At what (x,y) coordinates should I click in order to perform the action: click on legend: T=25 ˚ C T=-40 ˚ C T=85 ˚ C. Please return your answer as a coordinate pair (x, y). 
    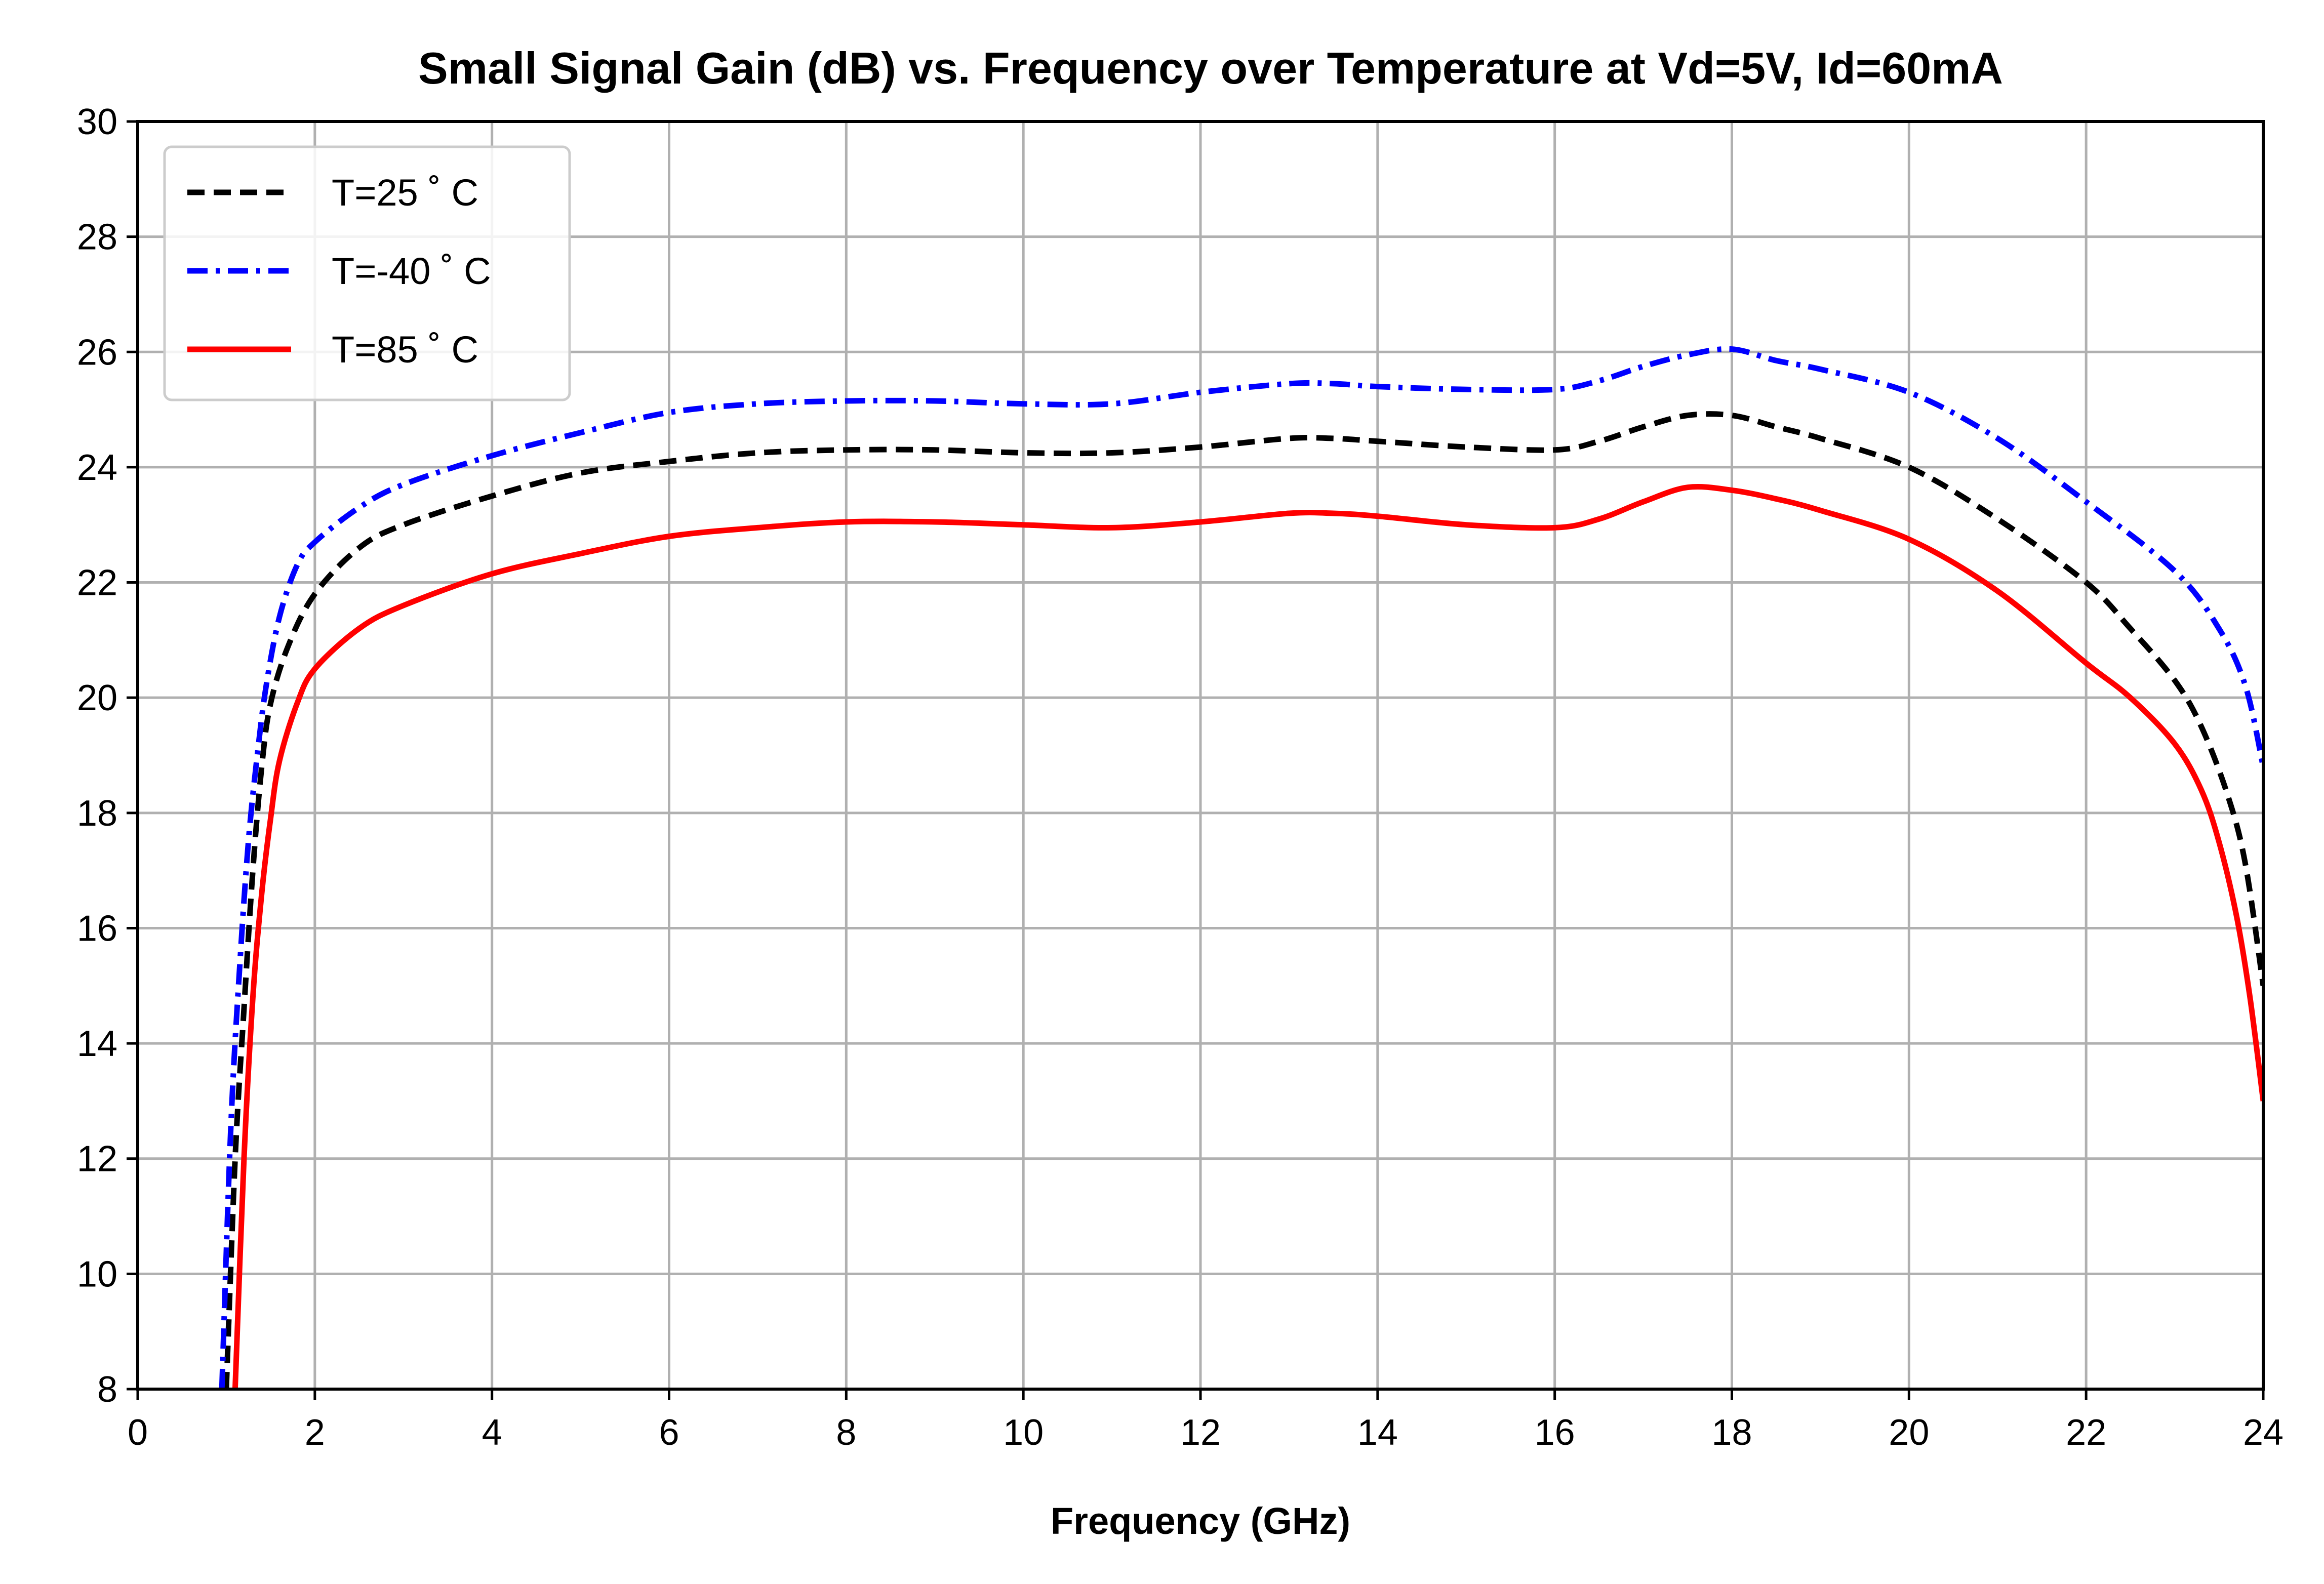
    Looking at the image, I should click on (367, 273).